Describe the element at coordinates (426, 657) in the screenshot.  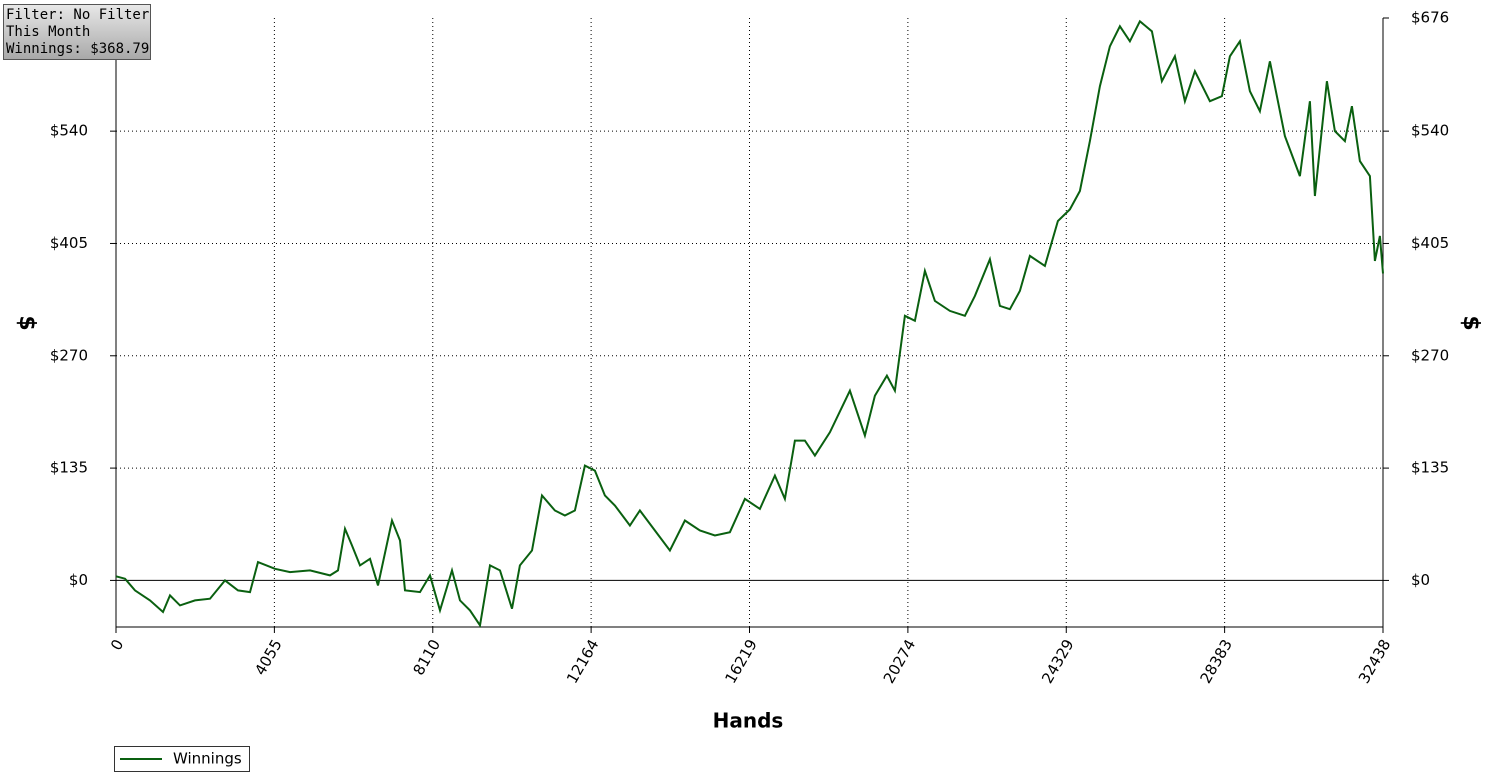
I see `x-tick-label: 8110` at that location.